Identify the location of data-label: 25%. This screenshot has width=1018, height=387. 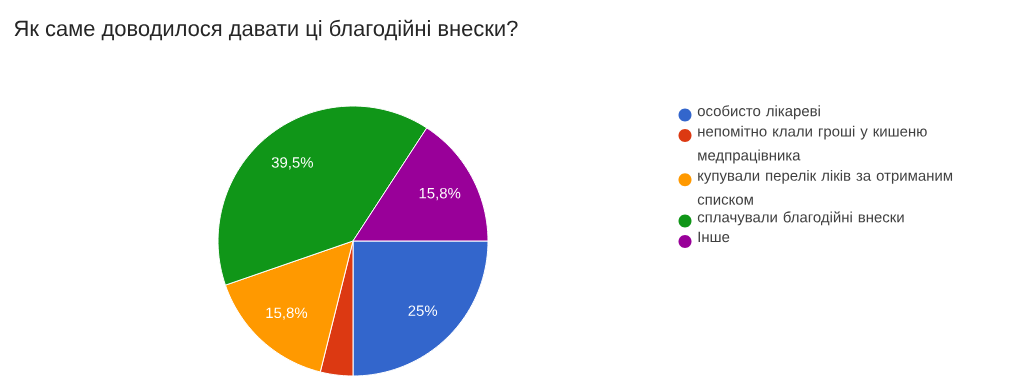
(423, 310).